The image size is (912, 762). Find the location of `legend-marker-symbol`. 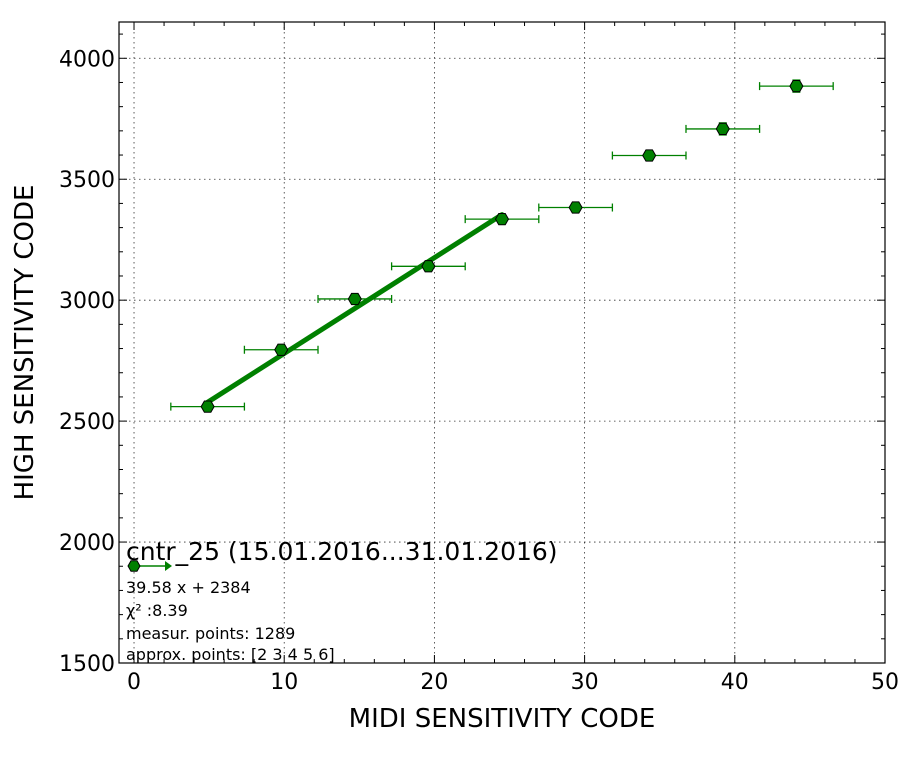

legend-marker-symbol is located at coordinates (134, 566).